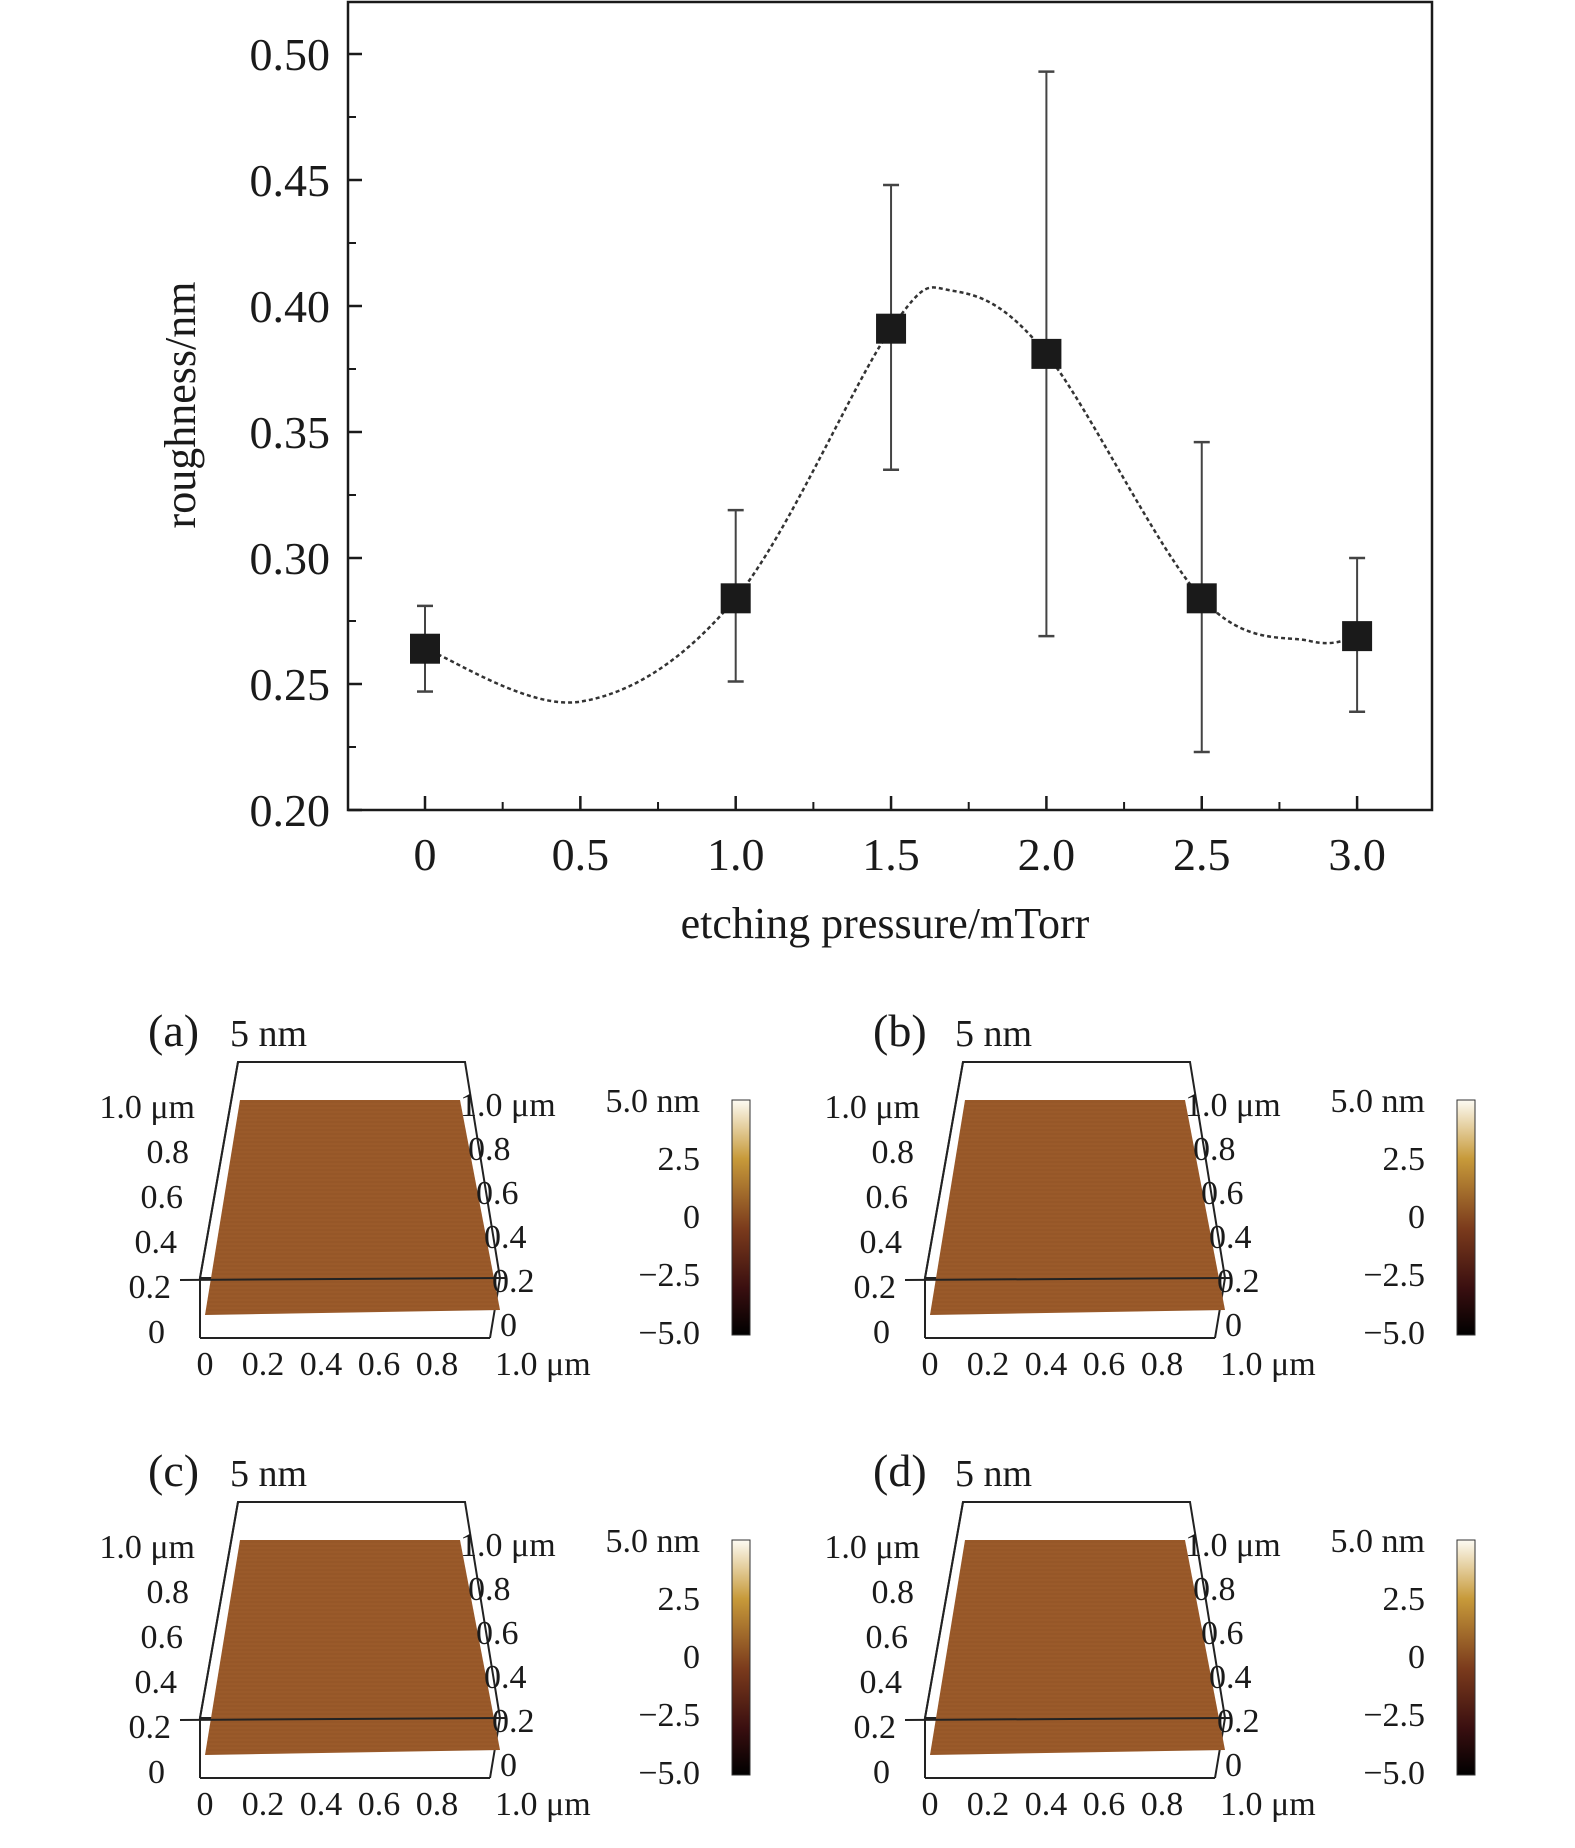  I want to click on panel-label: (c), so click(173, 1470).